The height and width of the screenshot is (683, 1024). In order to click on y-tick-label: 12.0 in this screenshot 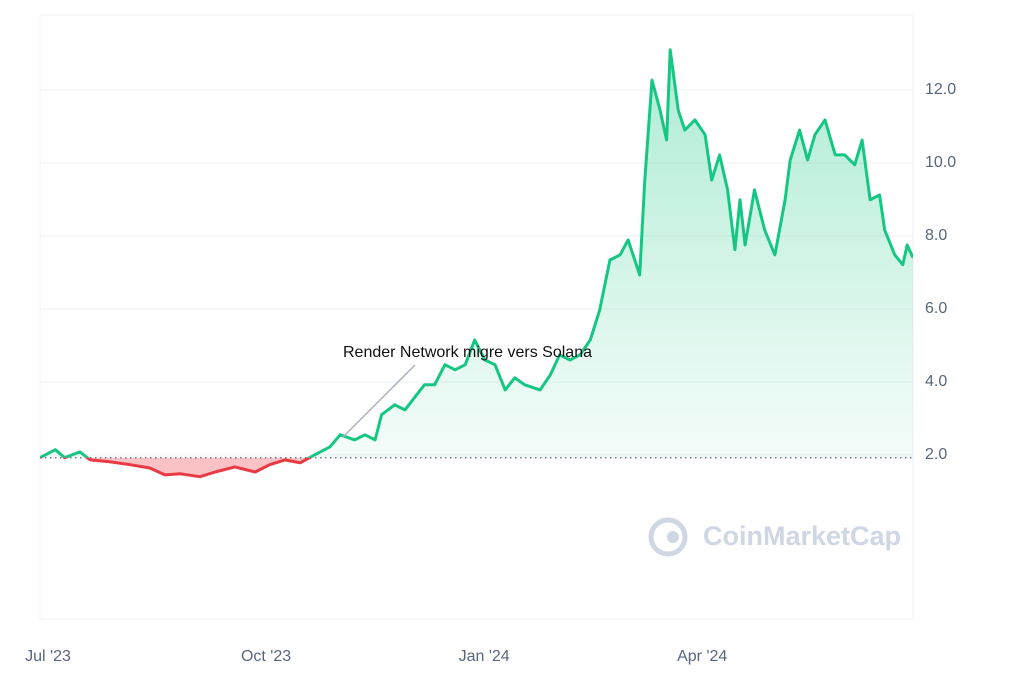, I will do `click(940, 89)`.